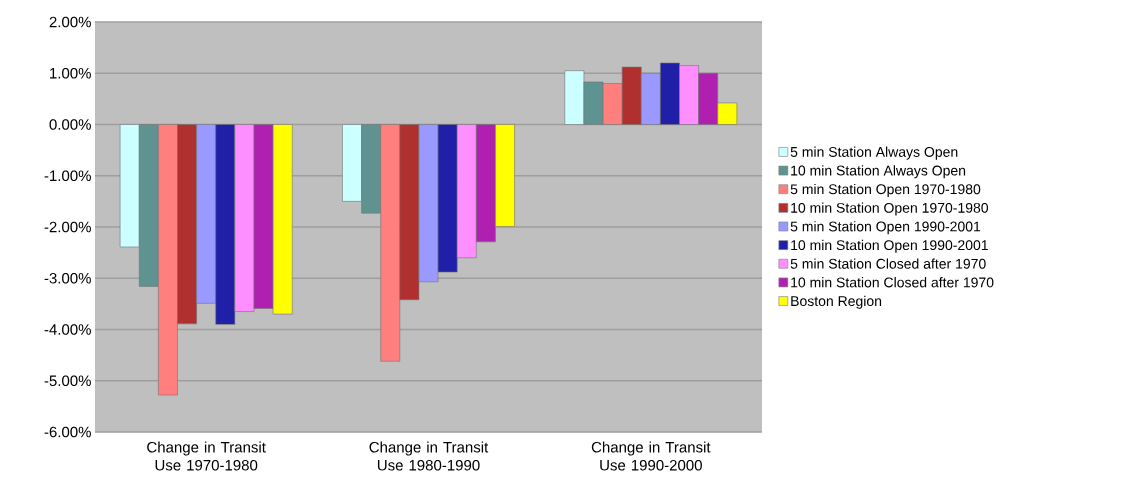 This screenshot has height=492, width=1127. Describe the element at coordinates (67, 227) in the screenshot. I see `y-tick-label: -2.00%` at that location.